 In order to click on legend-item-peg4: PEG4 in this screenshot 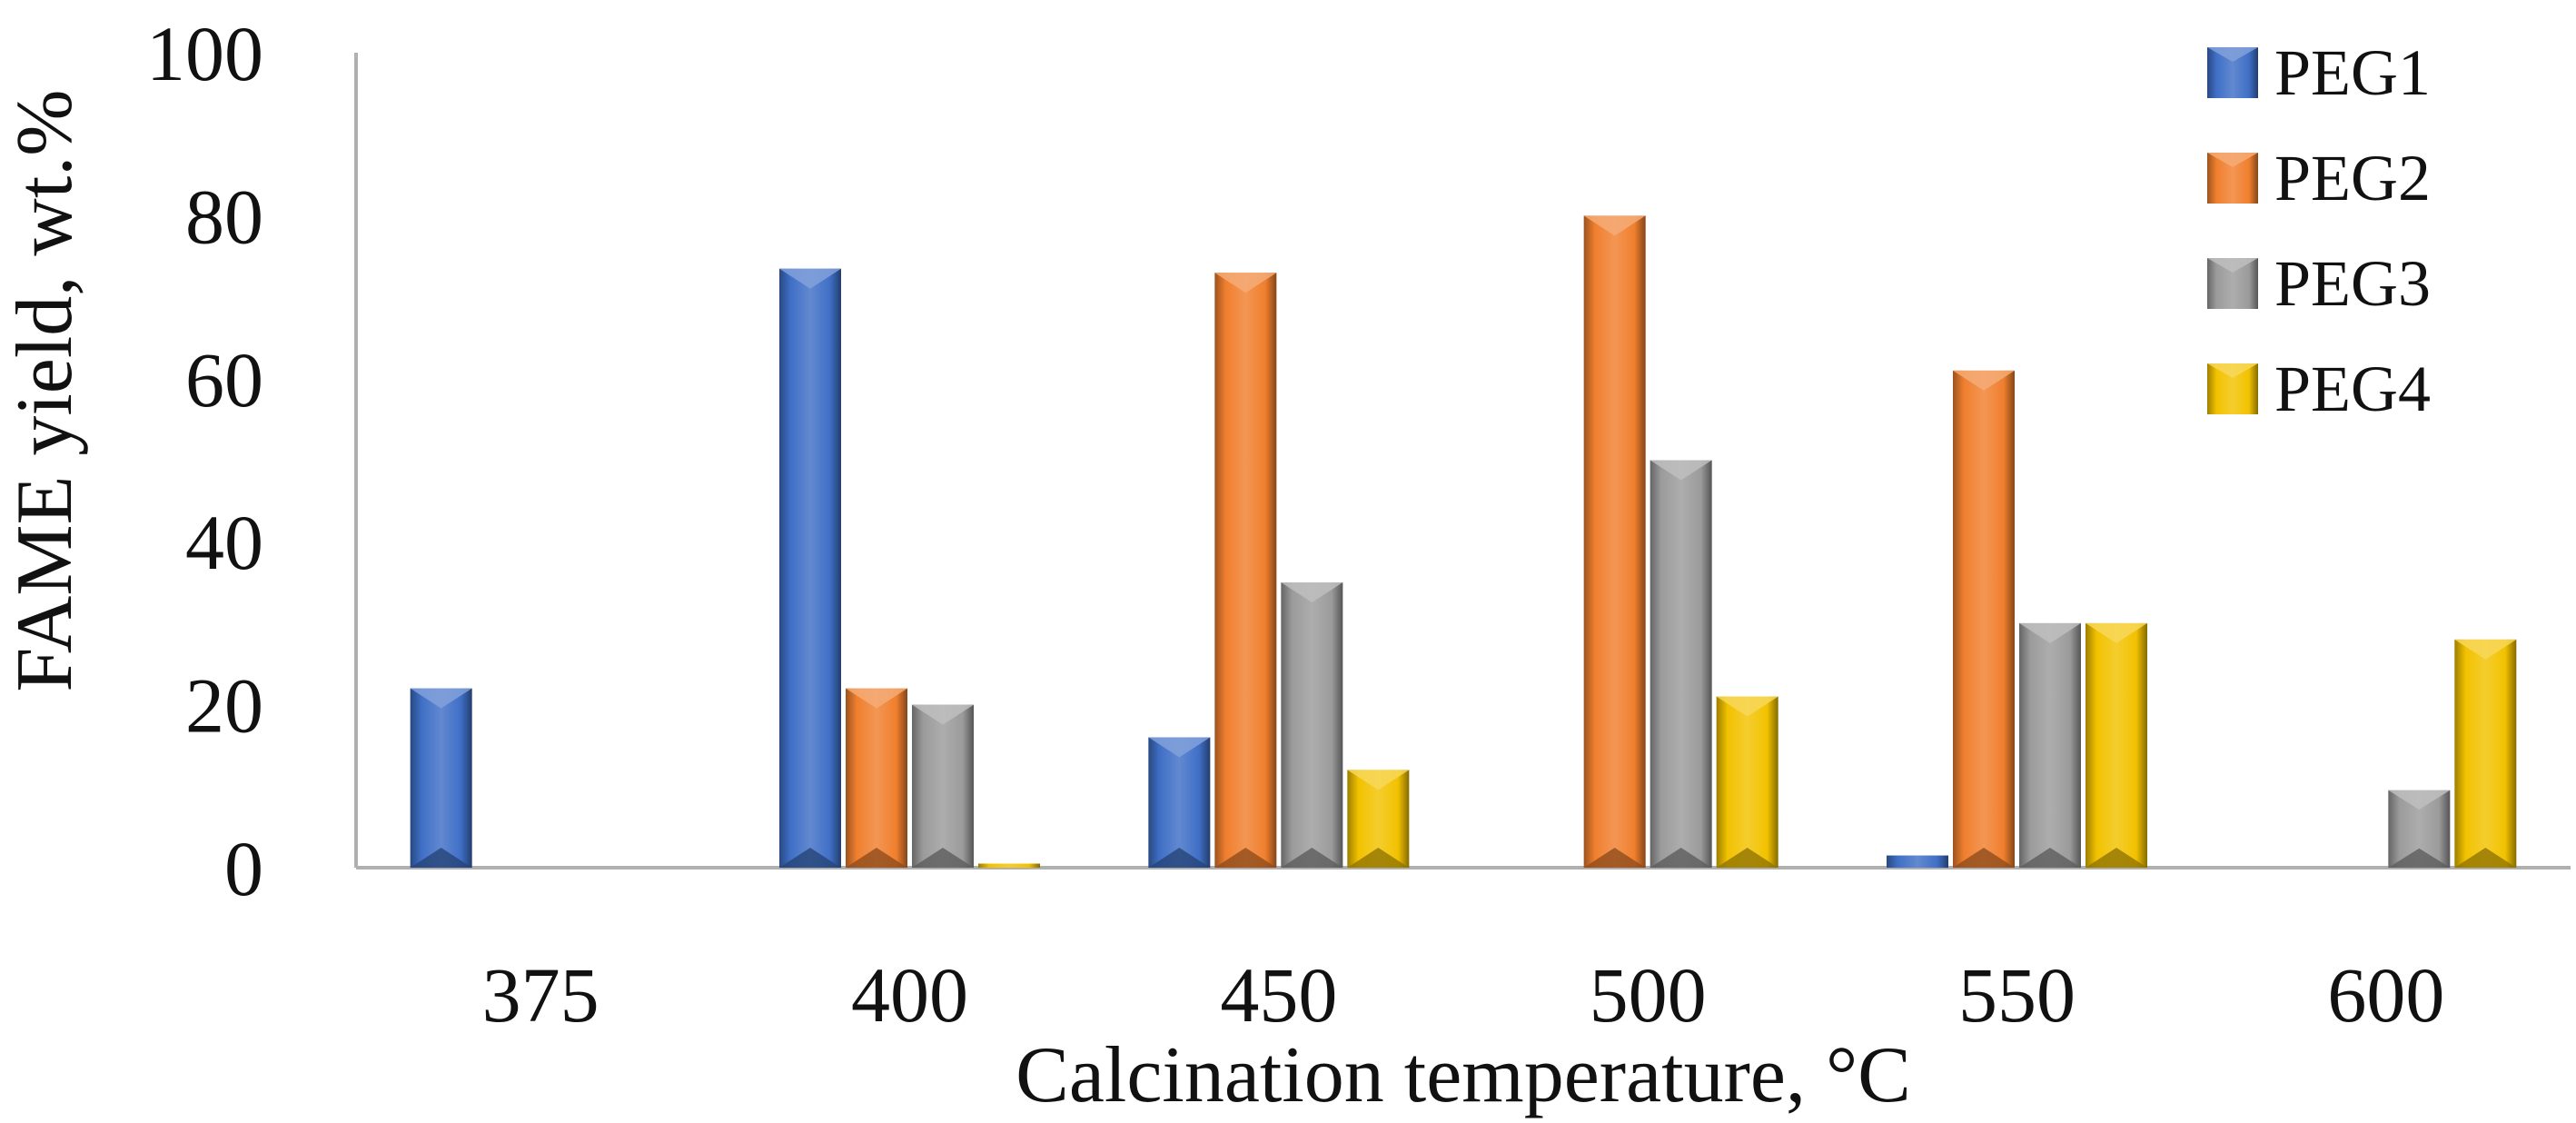, I will do `click(2319, 389)`.